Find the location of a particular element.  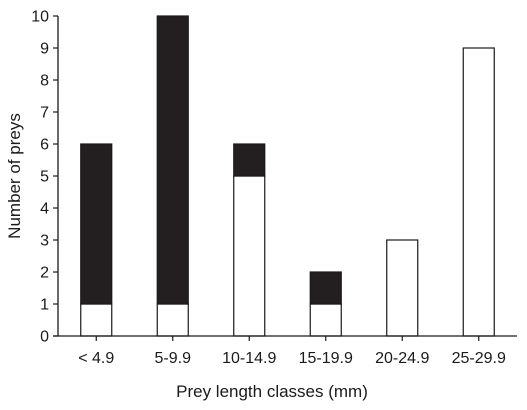

x-tick-label: 15-19.9 is located at coordinates (326, 358).